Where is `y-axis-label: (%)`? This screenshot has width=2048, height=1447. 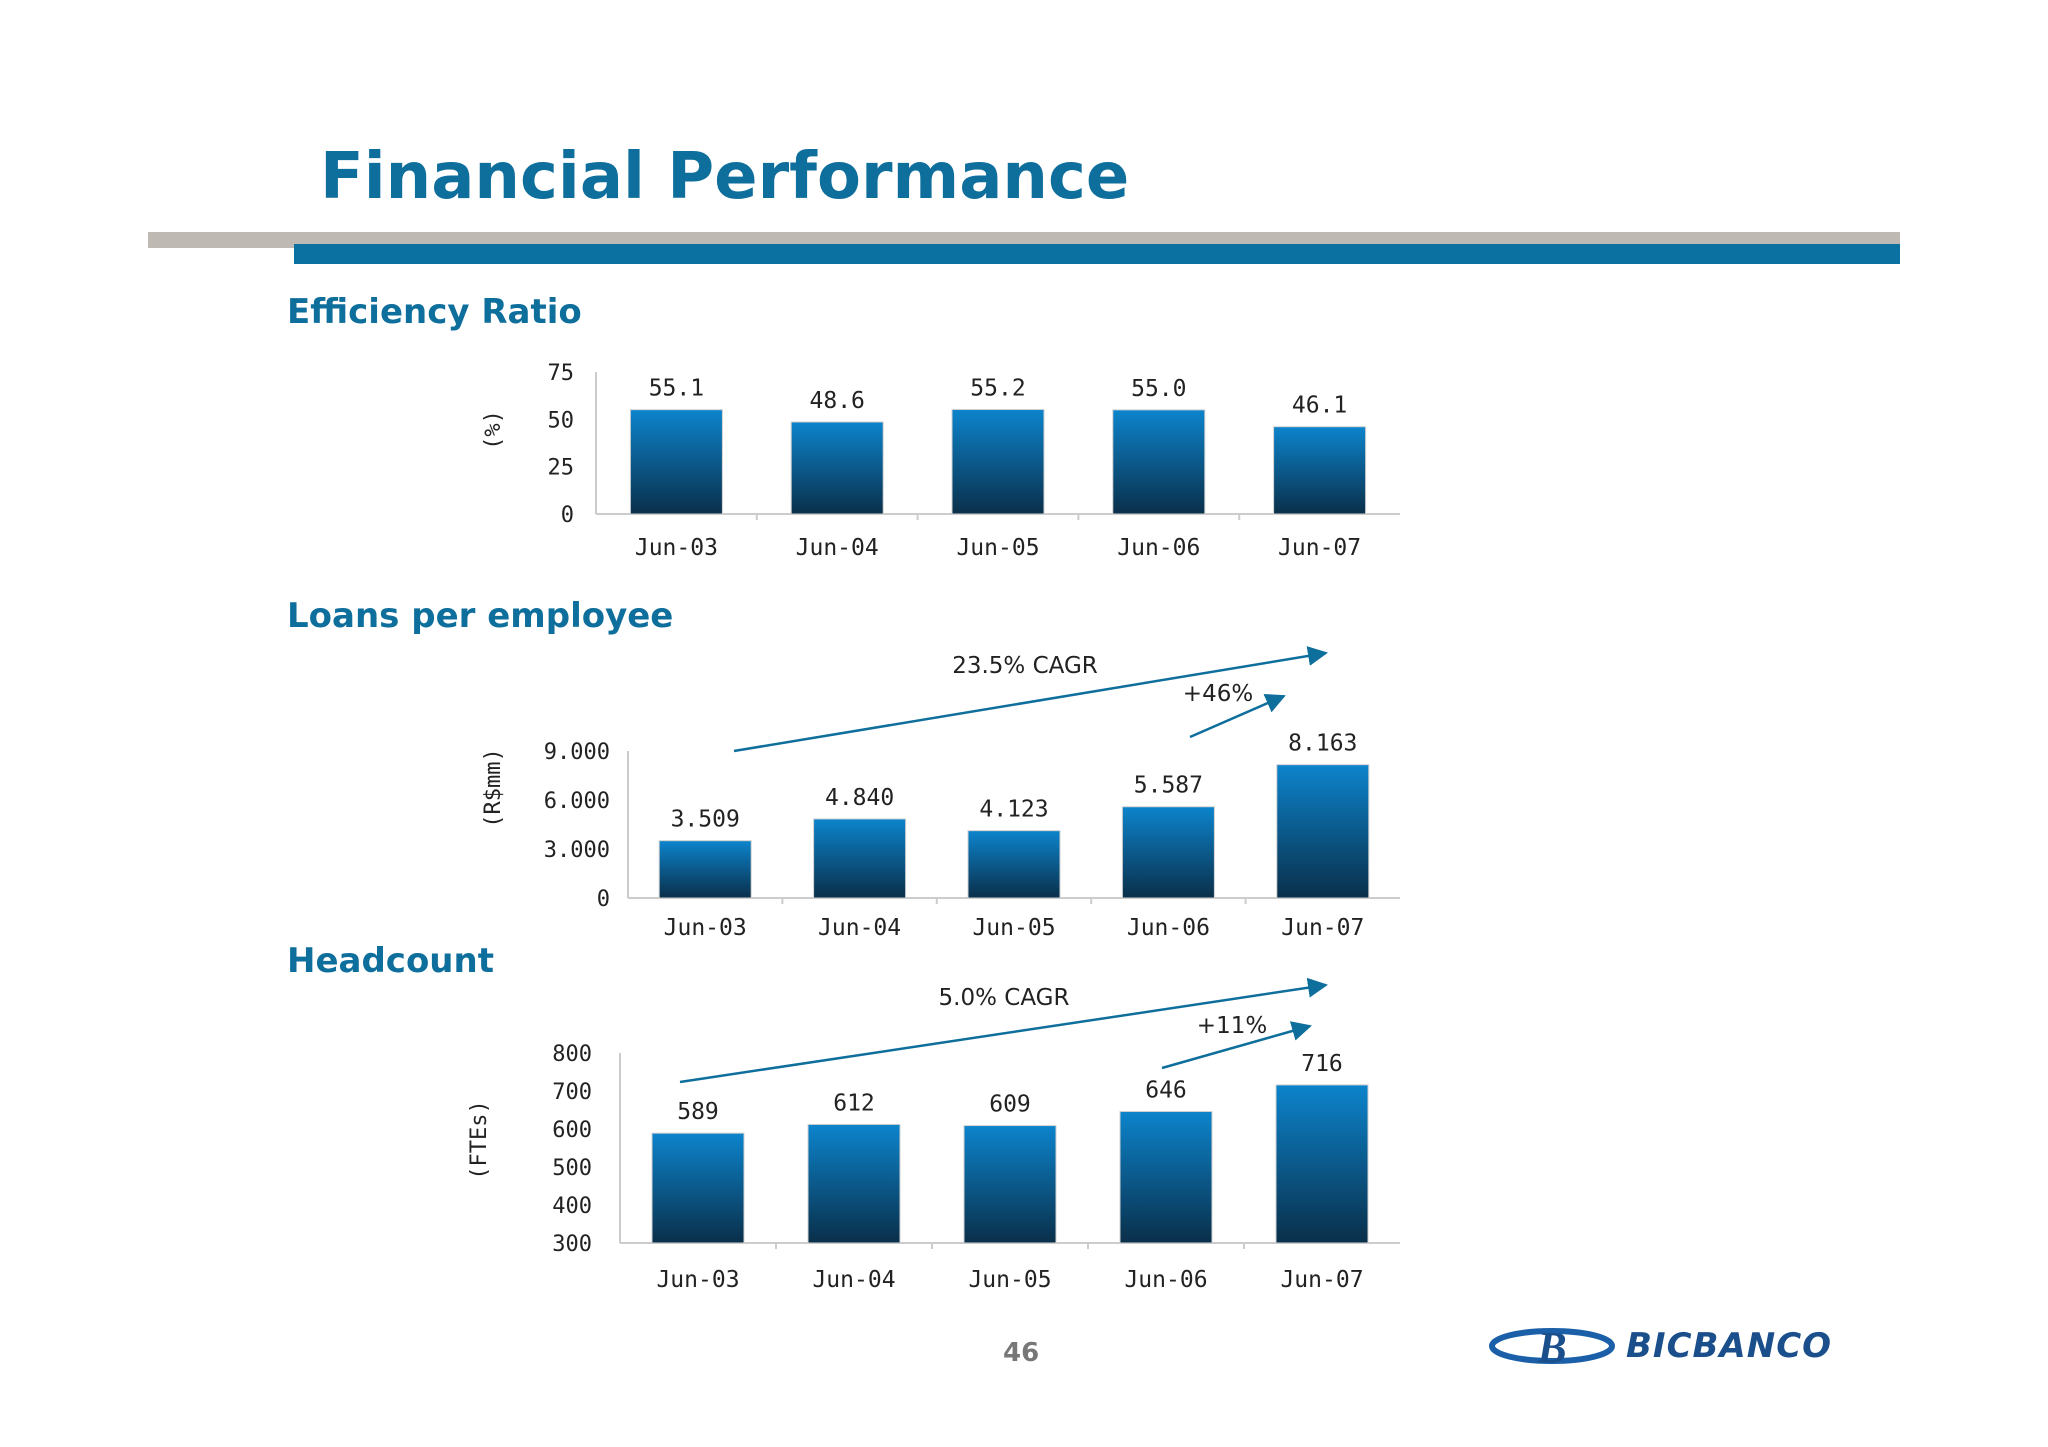
y-axis-label: (%) is located at coordinates (493, 430).